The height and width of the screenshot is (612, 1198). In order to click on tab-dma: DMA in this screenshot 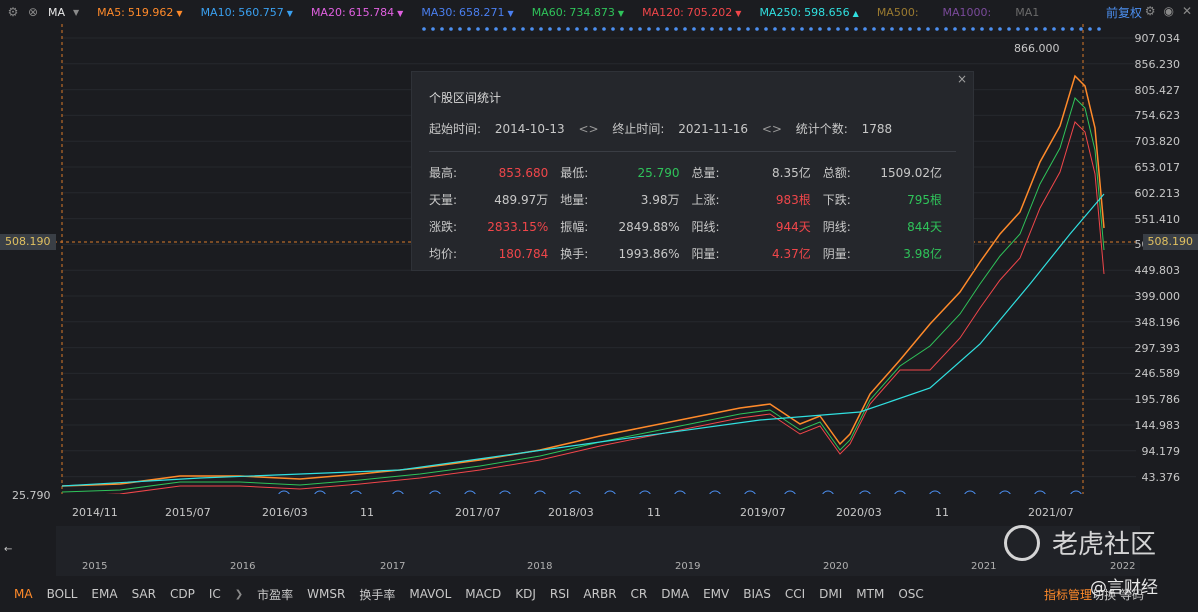, I will do `click(675, 594)`.